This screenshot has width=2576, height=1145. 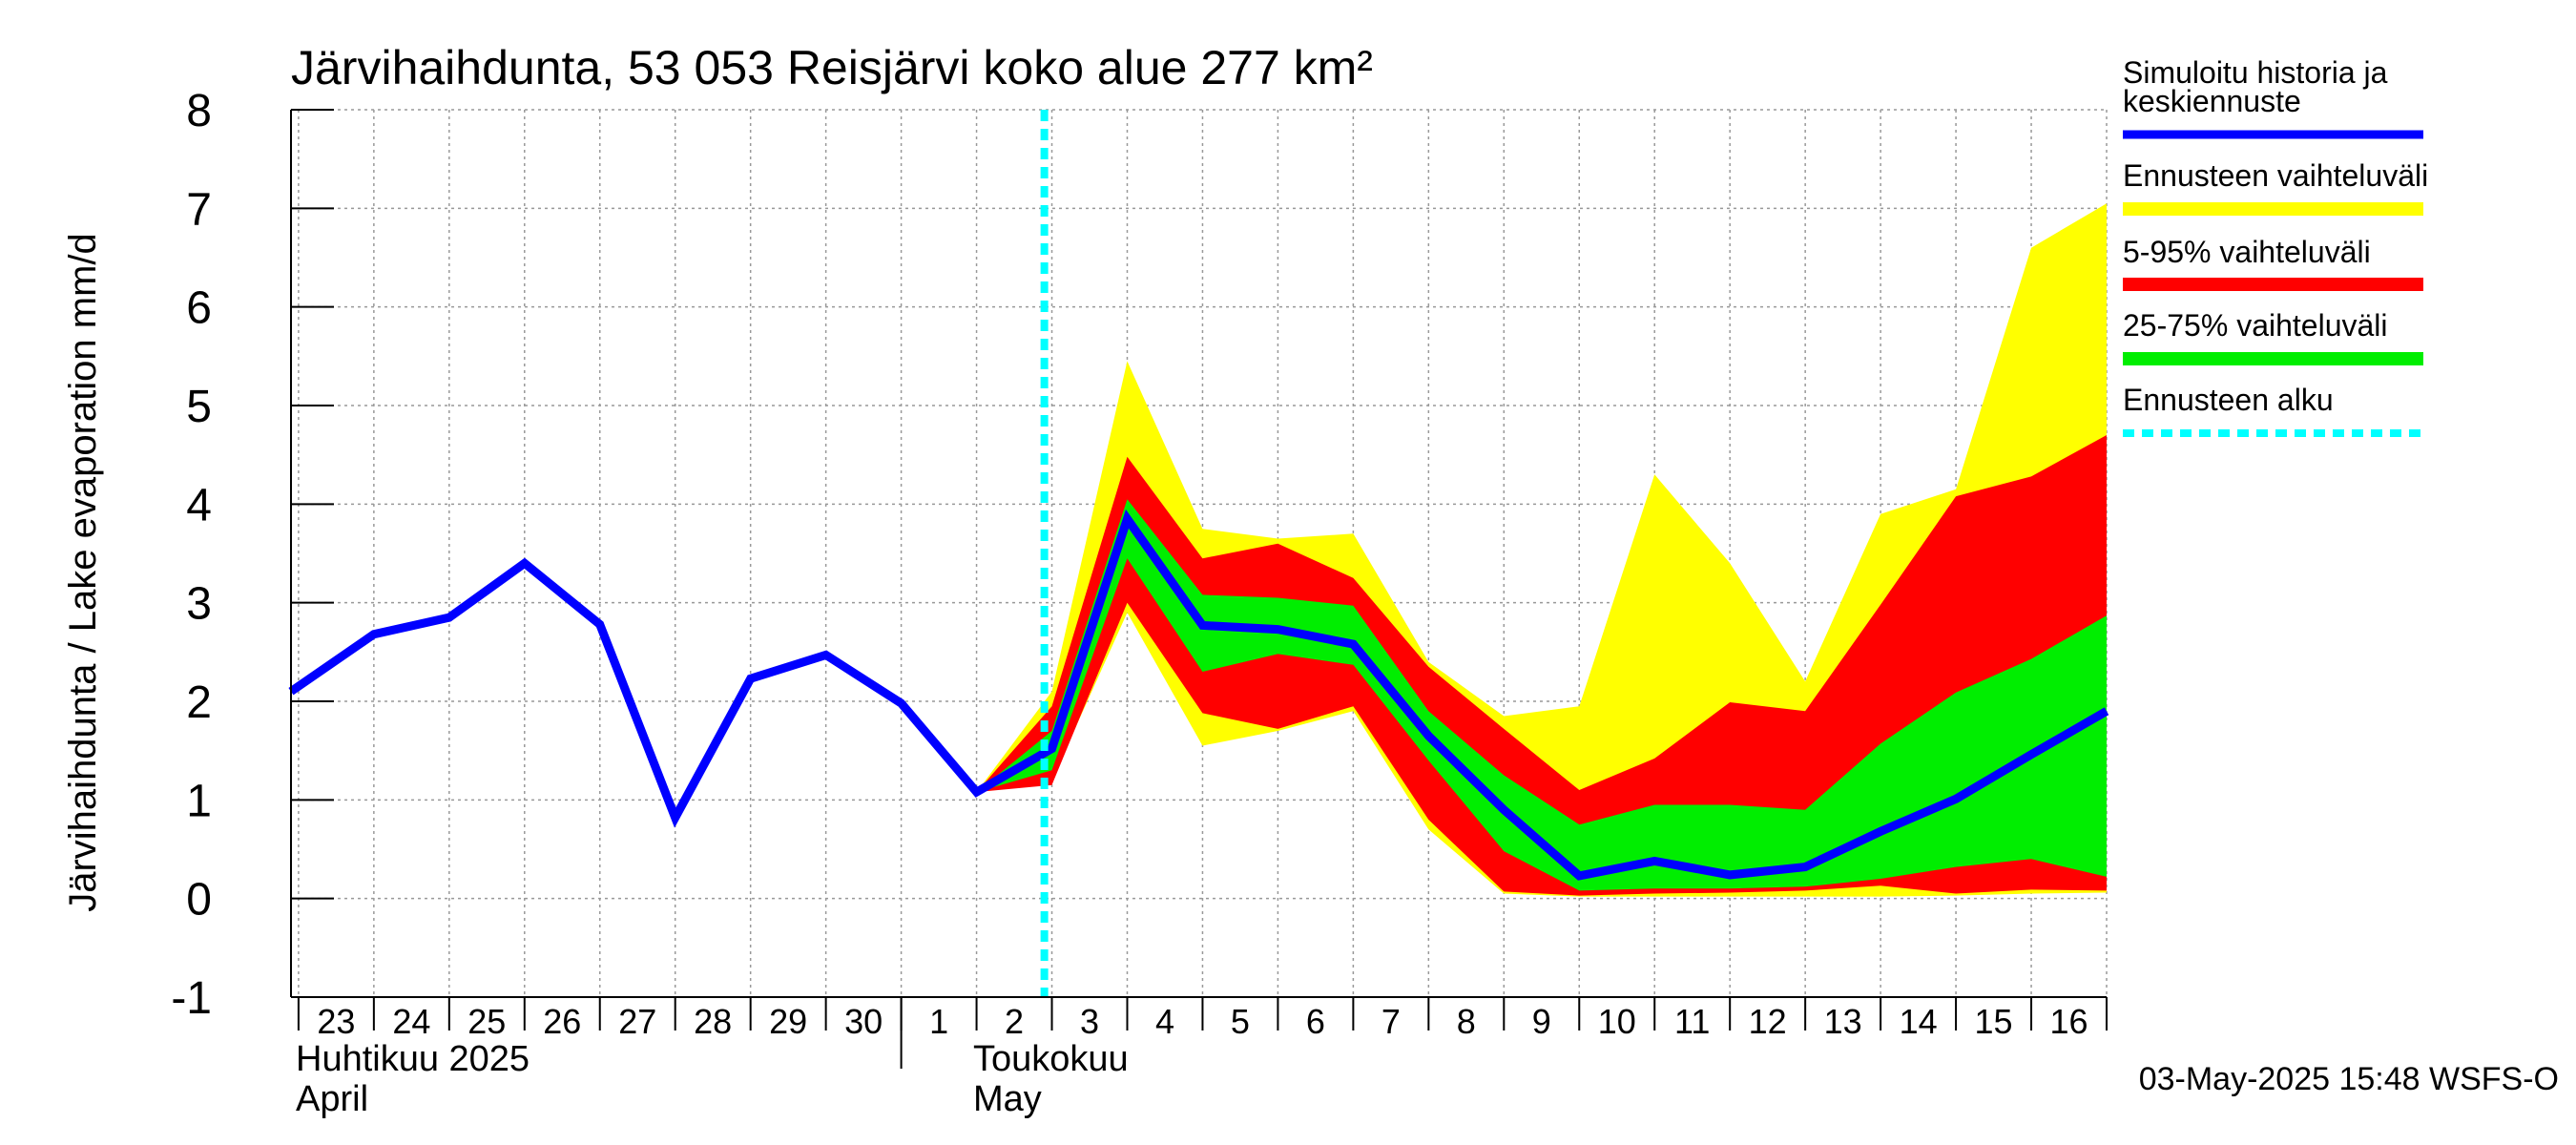 I want to click on x-day-label: 4, so click(x=1164, y=1022).